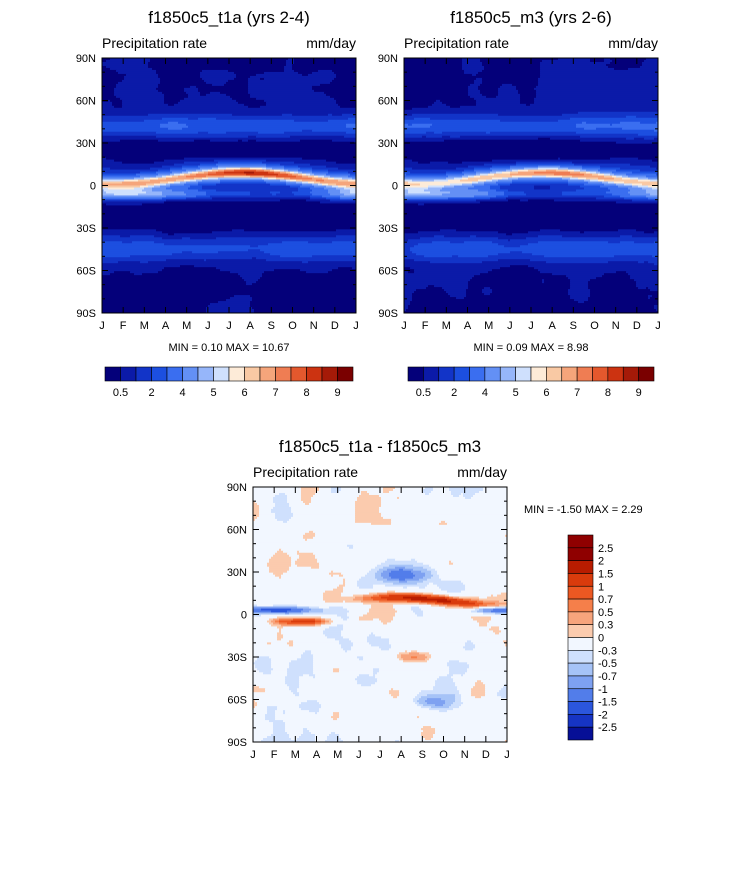  I want to click on x-tick-label: M, so click(488, 326).